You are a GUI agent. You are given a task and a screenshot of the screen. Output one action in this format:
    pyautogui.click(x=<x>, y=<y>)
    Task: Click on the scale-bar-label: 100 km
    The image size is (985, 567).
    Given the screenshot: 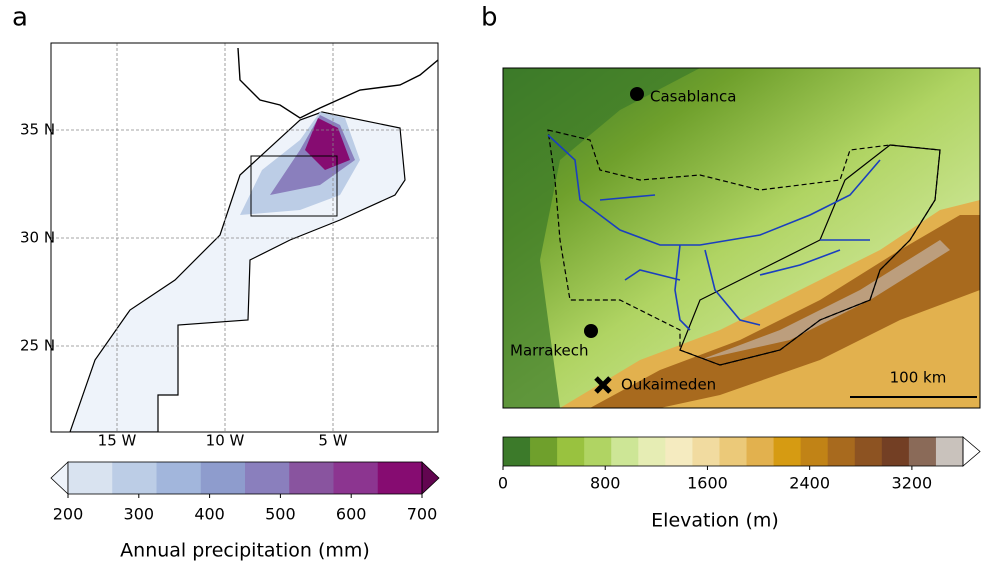 What is the action you would take?
    pyautogui.click(x=918, y=378)
    